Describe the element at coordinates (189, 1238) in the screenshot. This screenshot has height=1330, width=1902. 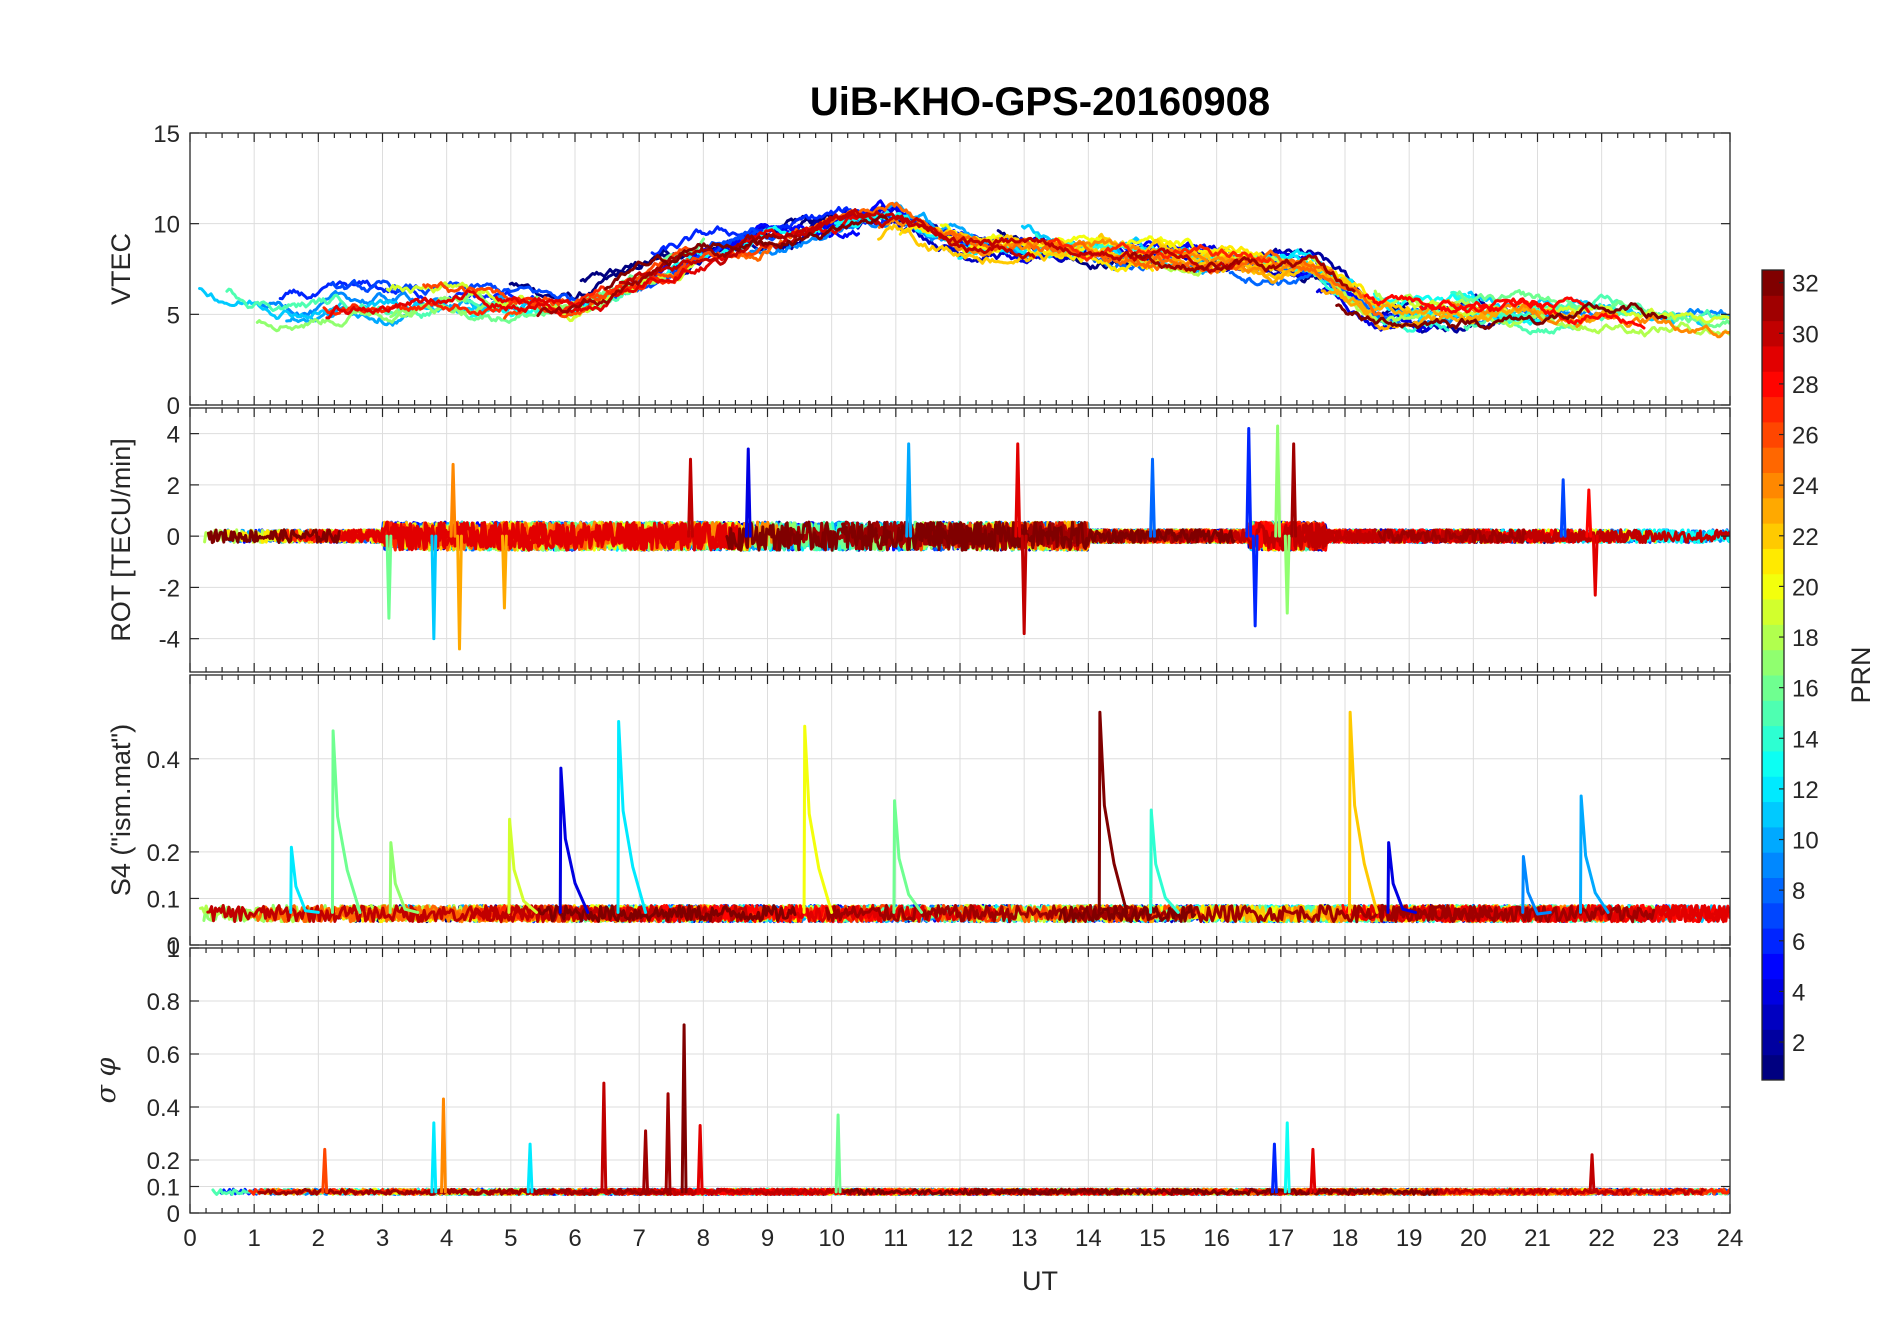
I see `x-tick-label: 0` at that location.